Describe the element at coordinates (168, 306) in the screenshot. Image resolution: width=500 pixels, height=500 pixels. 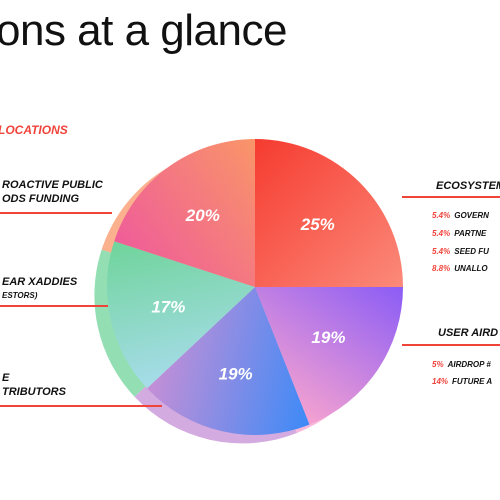
I see `pie-value-label: 17%` at that location.